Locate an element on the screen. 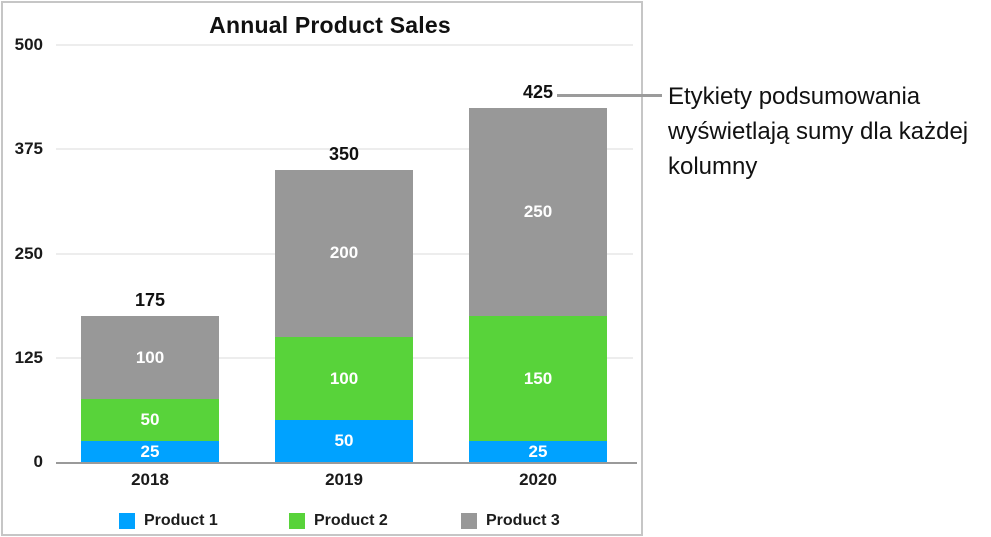 This screenshot has width=991, height=537. y-tick-label-0: 0 is located at coordinates (38, 461).